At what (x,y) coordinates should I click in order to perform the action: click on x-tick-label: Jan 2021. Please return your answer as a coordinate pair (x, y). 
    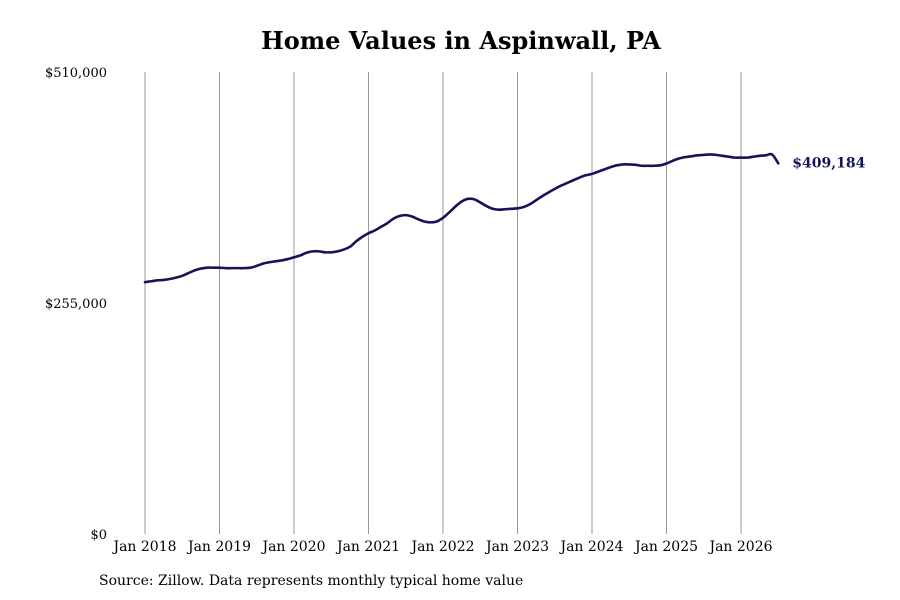
    Looking at the image, I should click on (367, 547).